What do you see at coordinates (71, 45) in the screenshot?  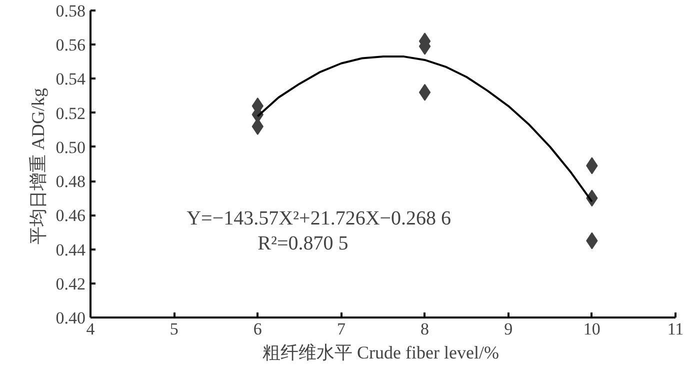 I see `y-tick-label: 0.56` at bounding box center [71, 45].